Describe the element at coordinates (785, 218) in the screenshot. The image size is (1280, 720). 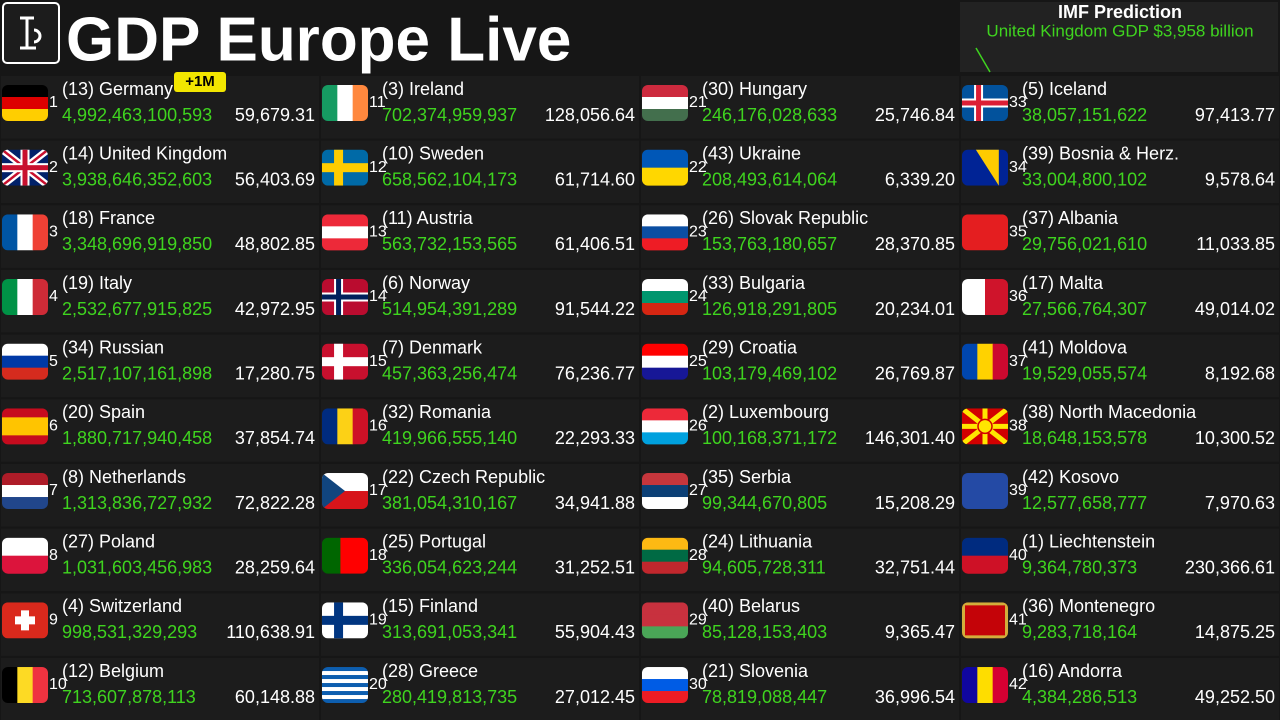
I see `country-name: (26) Slovak Republic` at that location.